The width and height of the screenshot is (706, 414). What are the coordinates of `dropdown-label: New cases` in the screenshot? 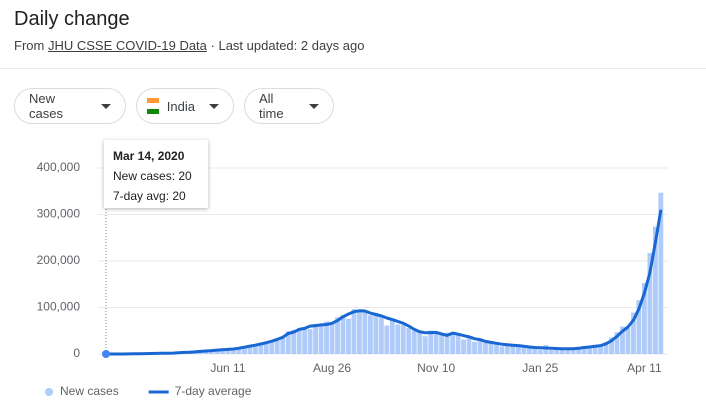 It's located at (46, 106).